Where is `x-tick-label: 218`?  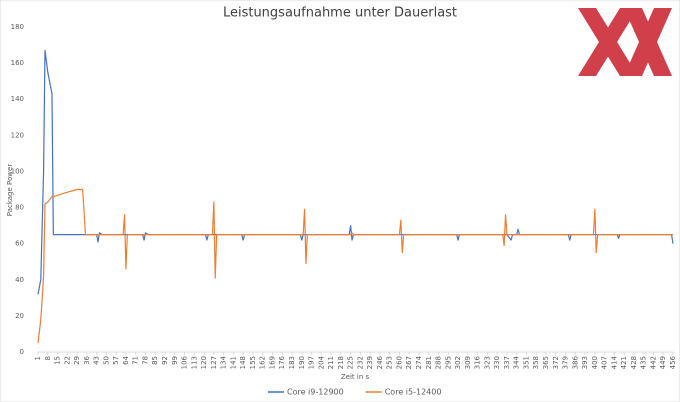 x-tick-label: 218 is located at coordinates (341, 362).